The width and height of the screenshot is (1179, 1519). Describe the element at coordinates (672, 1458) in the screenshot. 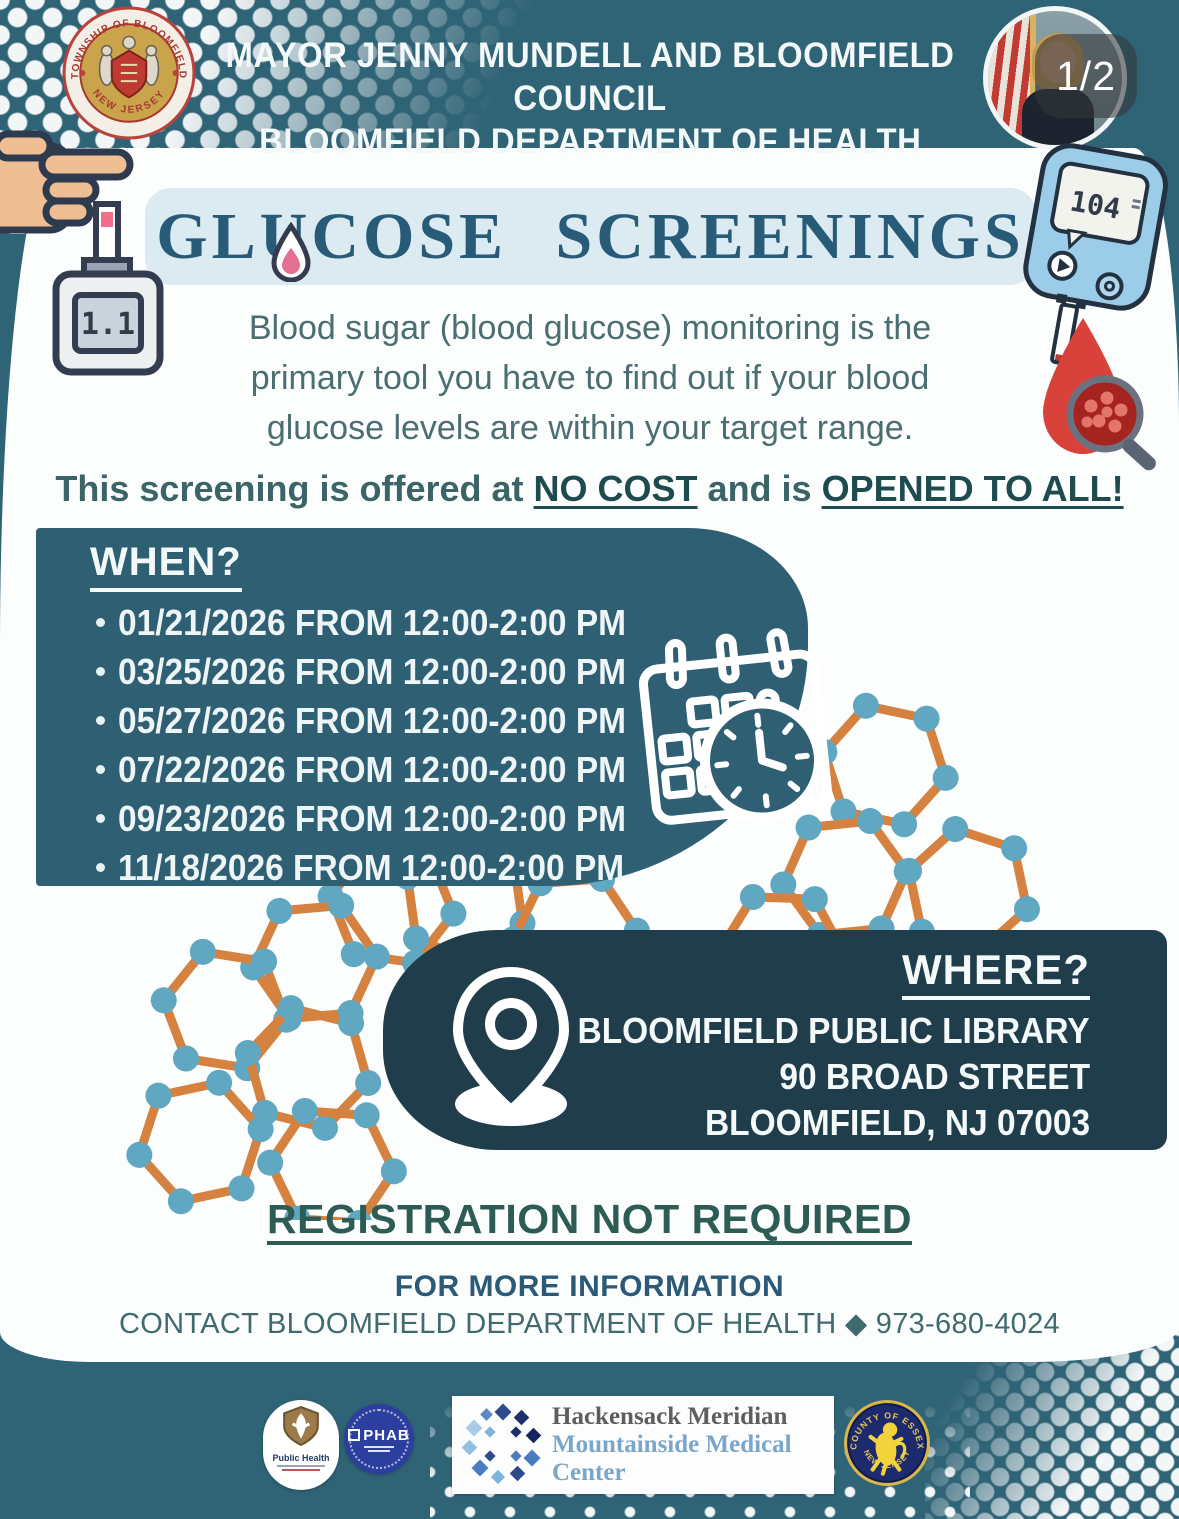

I see `hackensack-line2: Mountainside Medical Center` at that location.